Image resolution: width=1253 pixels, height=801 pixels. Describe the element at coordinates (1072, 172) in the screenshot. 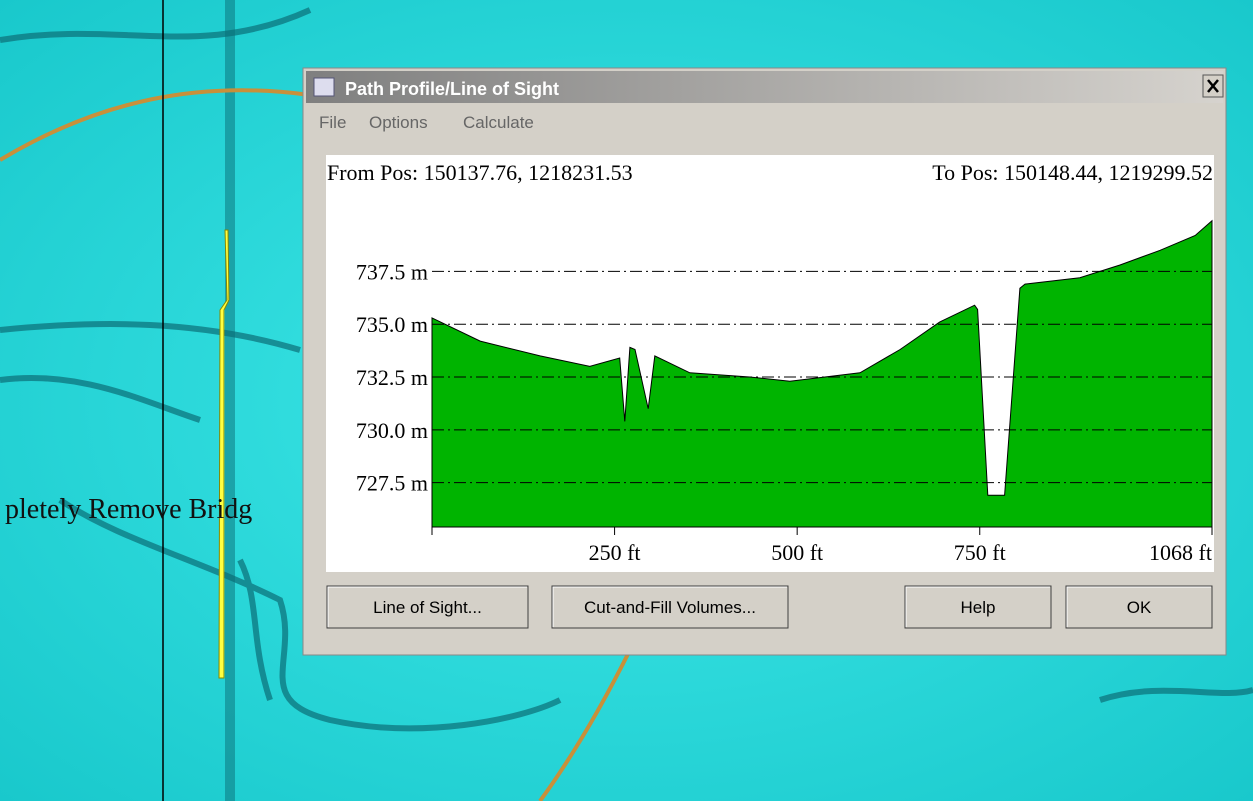

I see `to-pos: To Pos: 150148.44, 1219299.52` at that location.